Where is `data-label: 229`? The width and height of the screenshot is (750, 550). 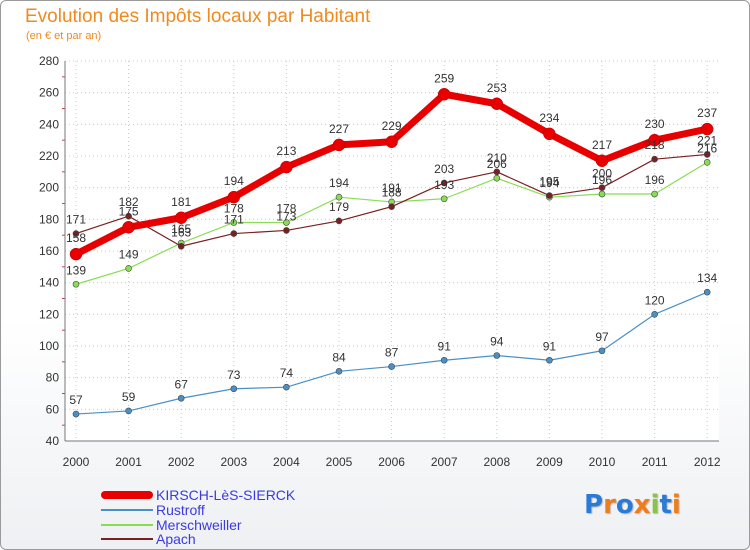 data-label: 229 is located at coordinates (392, 126).